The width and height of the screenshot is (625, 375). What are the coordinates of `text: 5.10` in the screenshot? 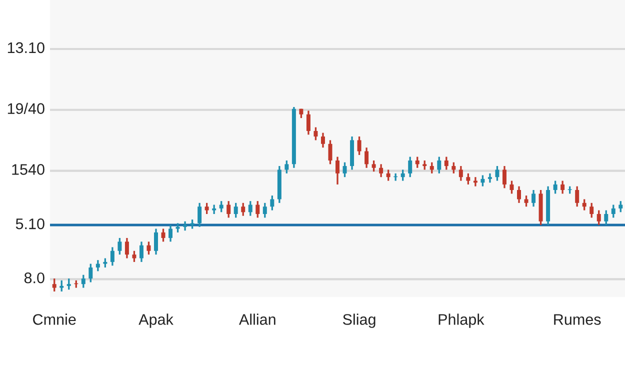 It's located at (30, 224).